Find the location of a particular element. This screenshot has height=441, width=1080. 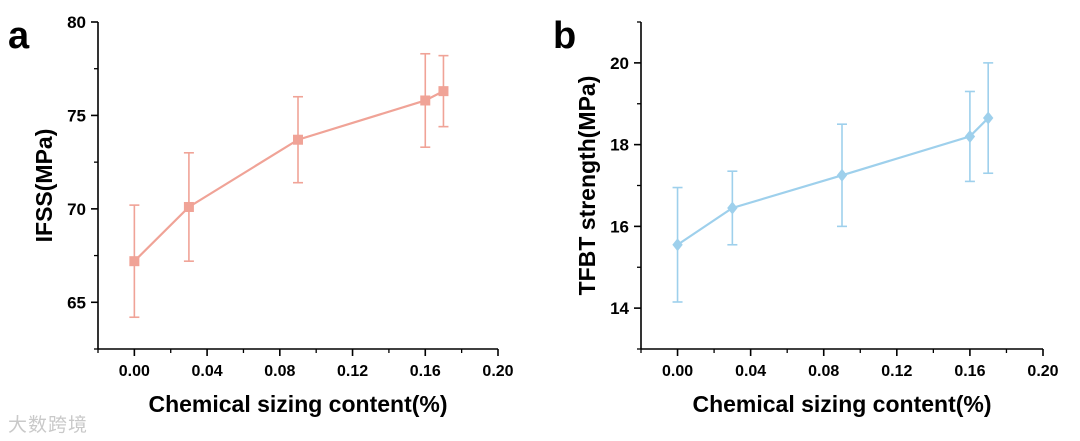

panel-a-y-axis-title: IFSS(MPa) is located at coordinates (44, 186).